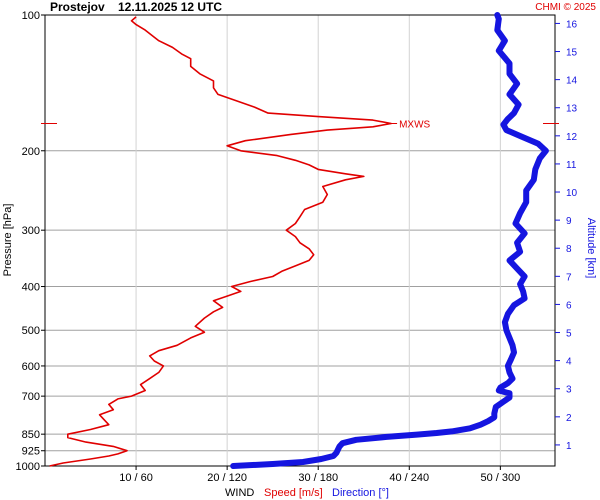  What do you see at coordinates (500, 478) in the screenshot?
I see `wind-tick-label-50: 50 / 300` at bounding box center [500, 478].